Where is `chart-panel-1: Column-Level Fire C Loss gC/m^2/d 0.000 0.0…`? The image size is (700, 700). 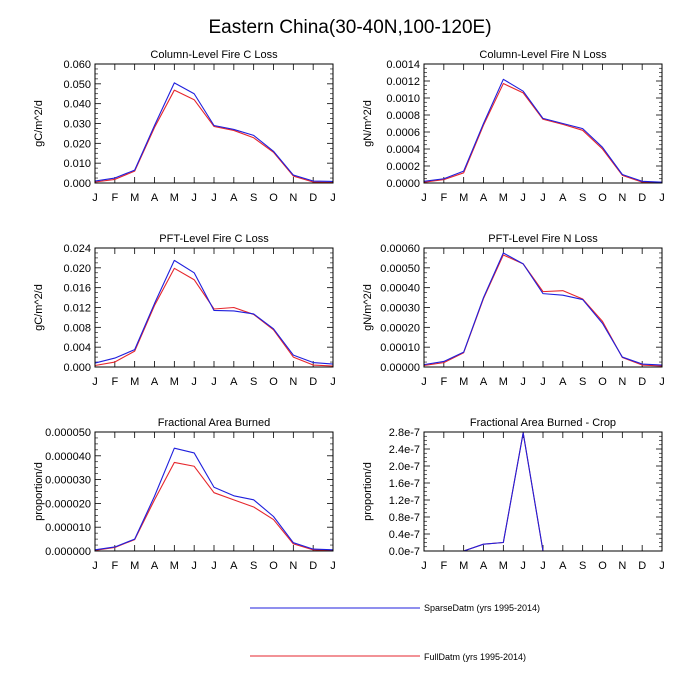 chart-panel-1: Column-Level Fire C Loss gC/m^2/d 0.000 0.0… is located at coordinates (184, 126).